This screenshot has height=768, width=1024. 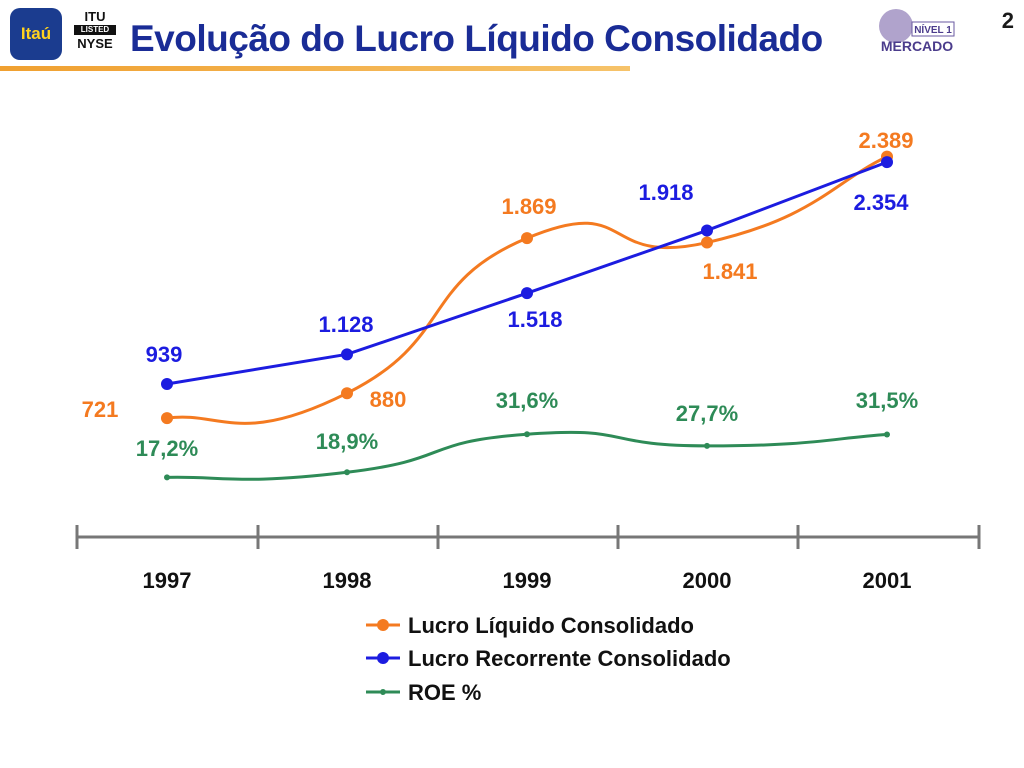 I want to click on roe-data-label: 31,5%, so click(x=887, y=400).